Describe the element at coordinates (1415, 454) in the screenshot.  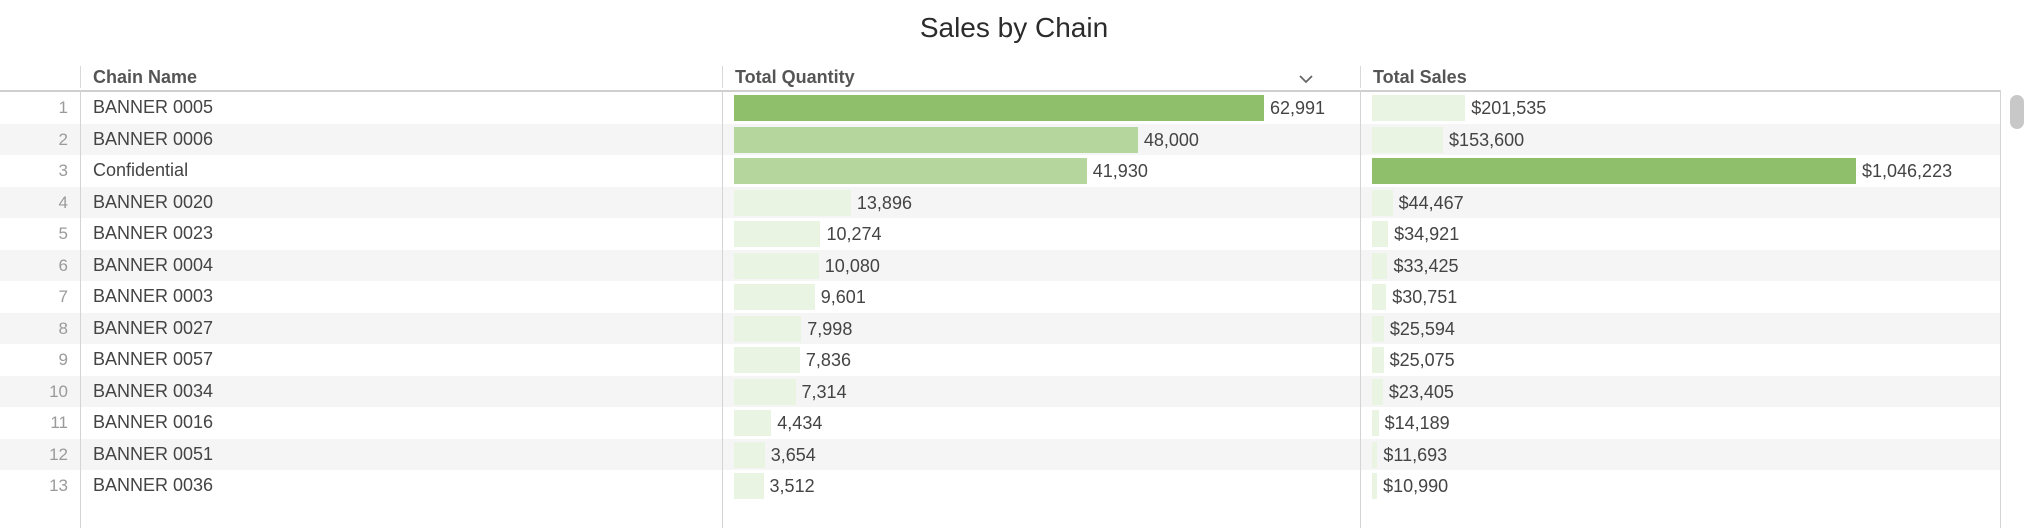
I see `sales-value: $11,693` at that location.